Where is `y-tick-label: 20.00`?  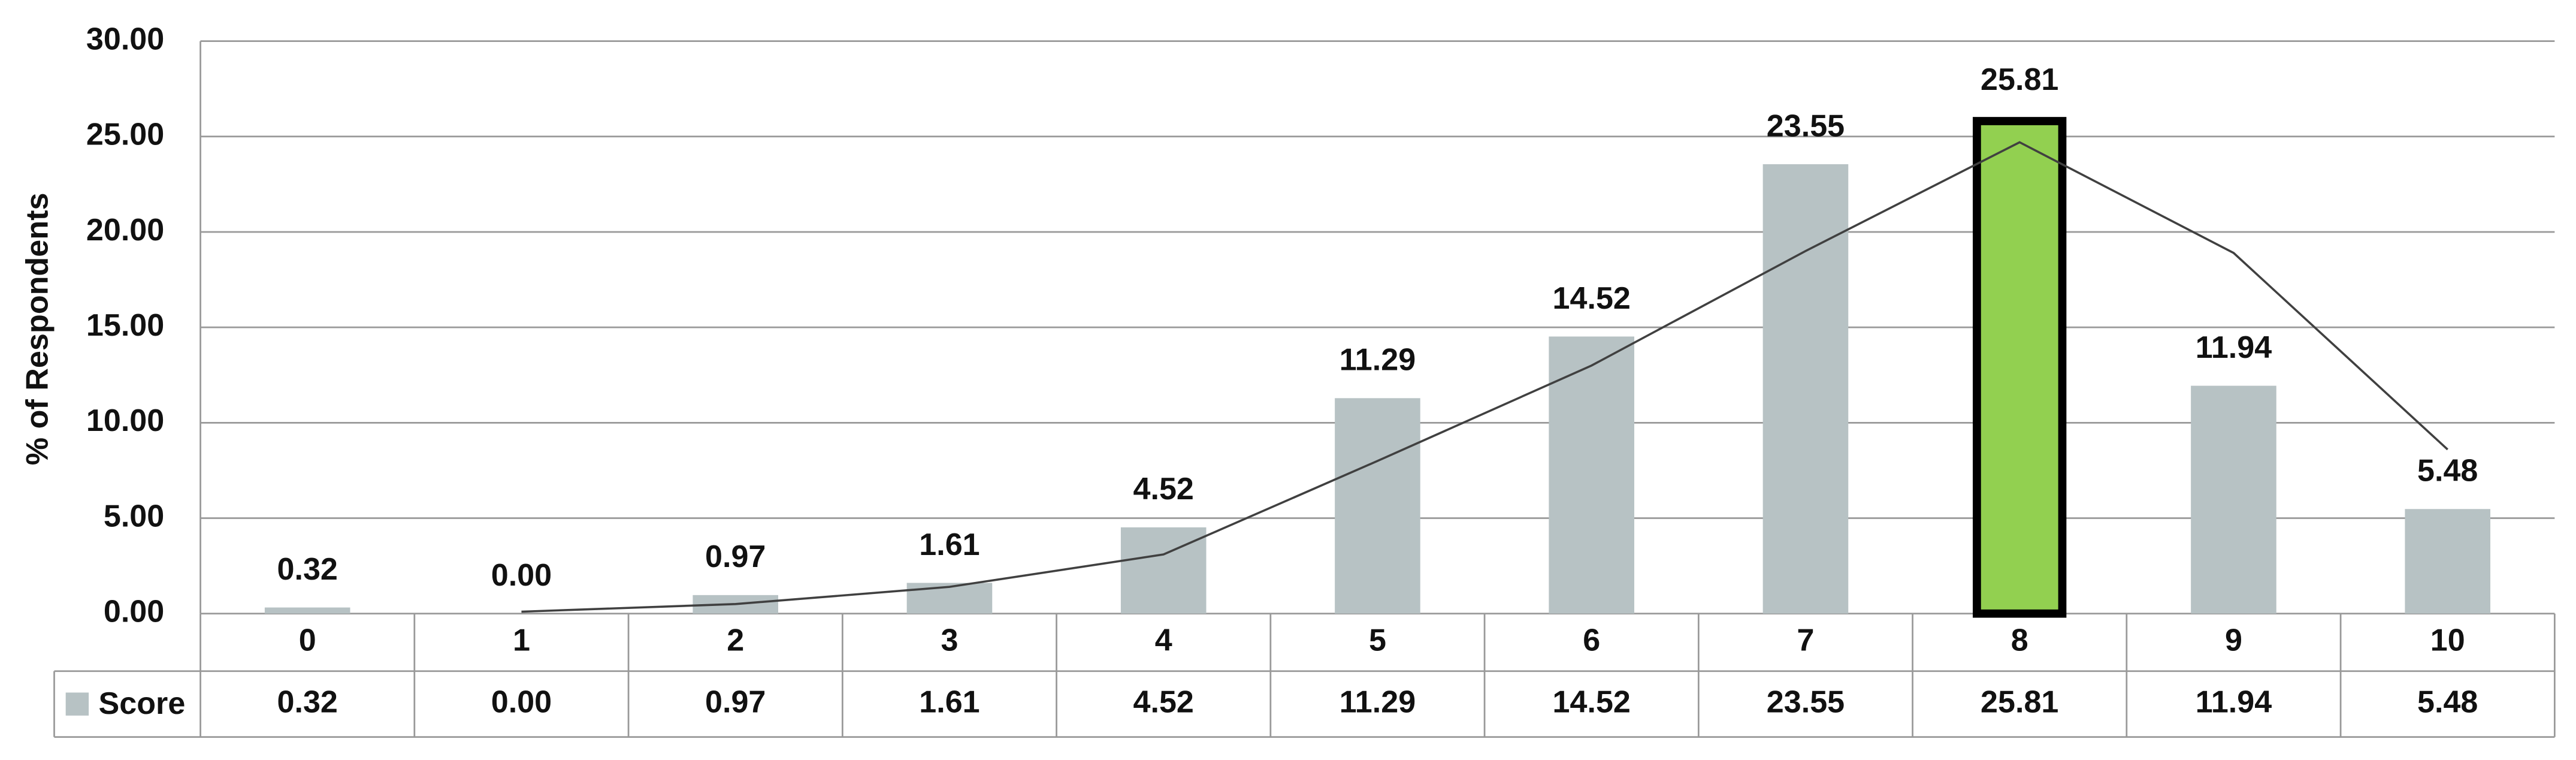
y-tick-label: 20.00 is located at coordinates (125, 231).